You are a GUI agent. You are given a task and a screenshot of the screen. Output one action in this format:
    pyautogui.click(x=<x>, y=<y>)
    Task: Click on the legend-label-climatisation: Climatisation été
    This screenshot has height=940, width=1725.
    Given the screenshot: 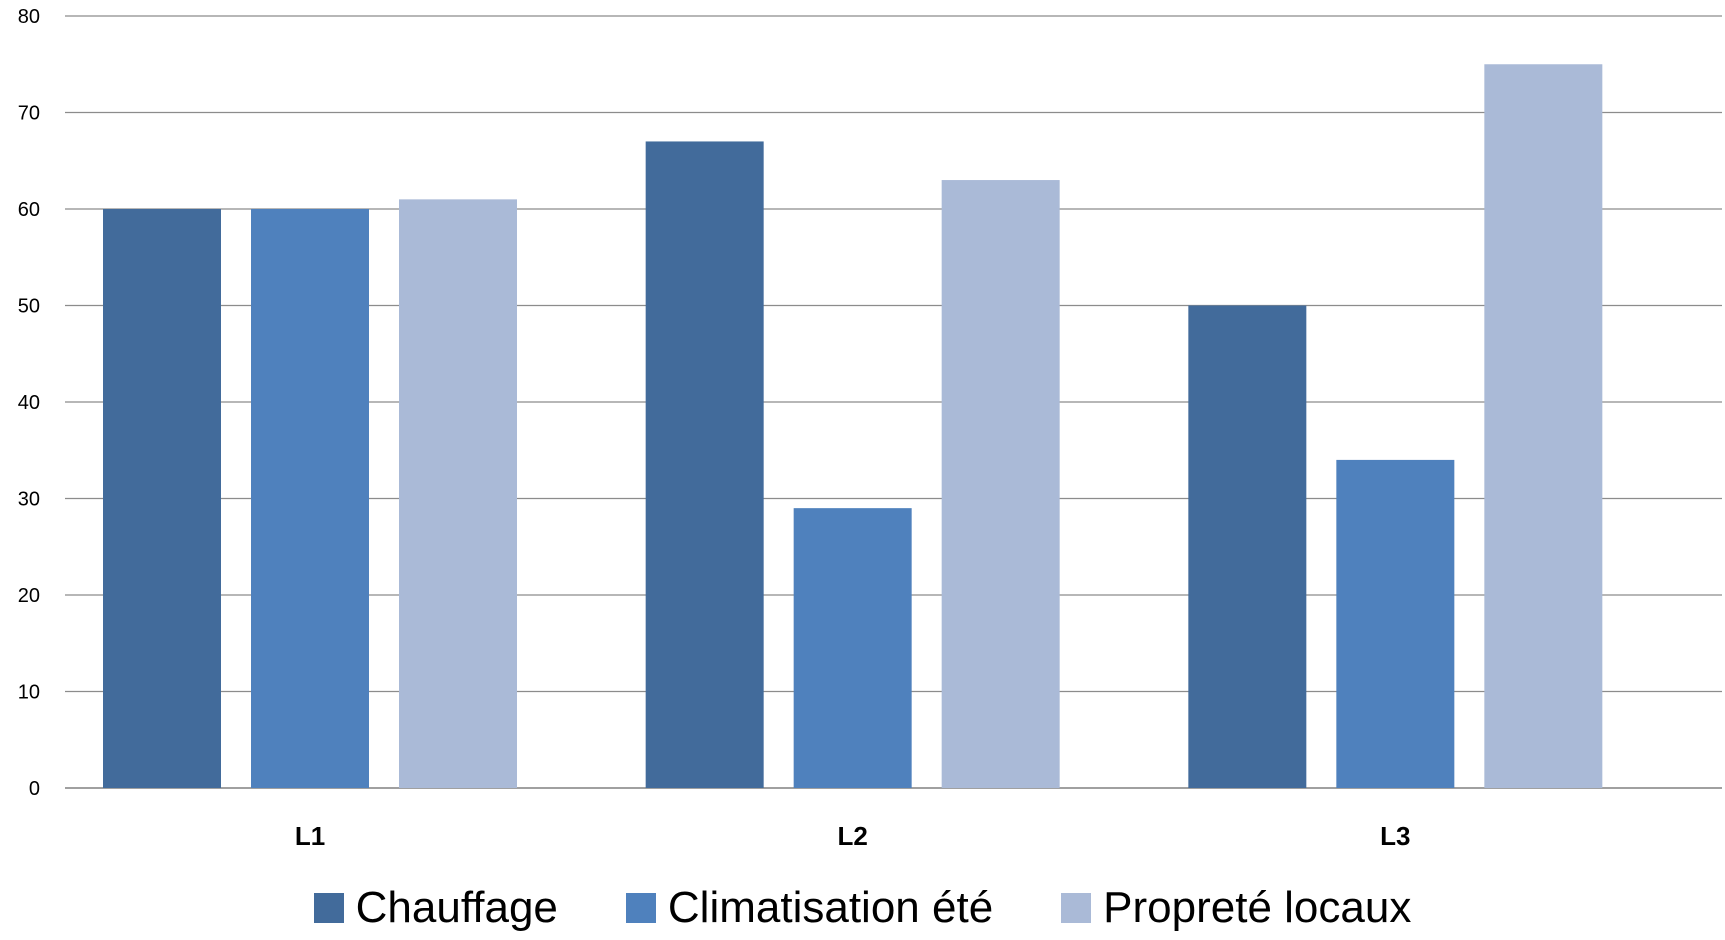 What is the action you would take?
    pyautogui.click(x=830, y=907)
    